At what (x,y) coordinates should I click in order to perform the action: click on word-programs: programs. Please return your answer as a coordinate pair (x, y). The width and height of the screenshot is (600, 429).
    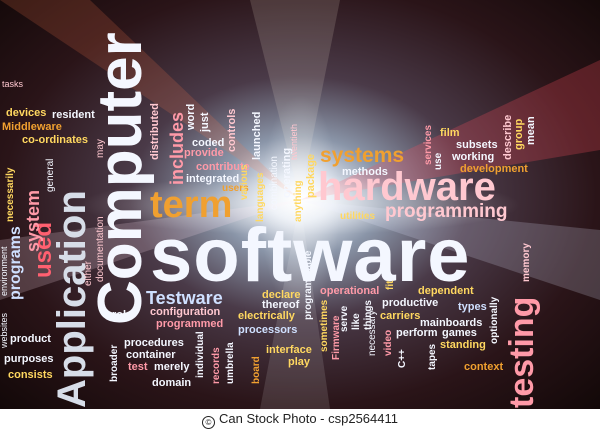
    Looking at the image, I should click on (15, 263).